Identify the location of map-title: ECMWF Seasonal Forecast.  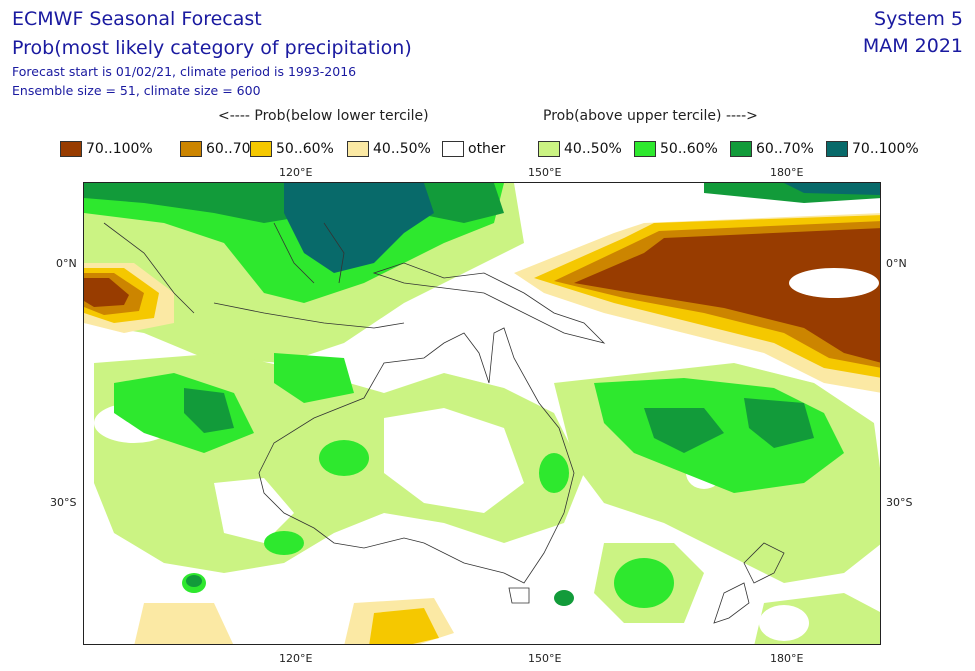
(137, 19).